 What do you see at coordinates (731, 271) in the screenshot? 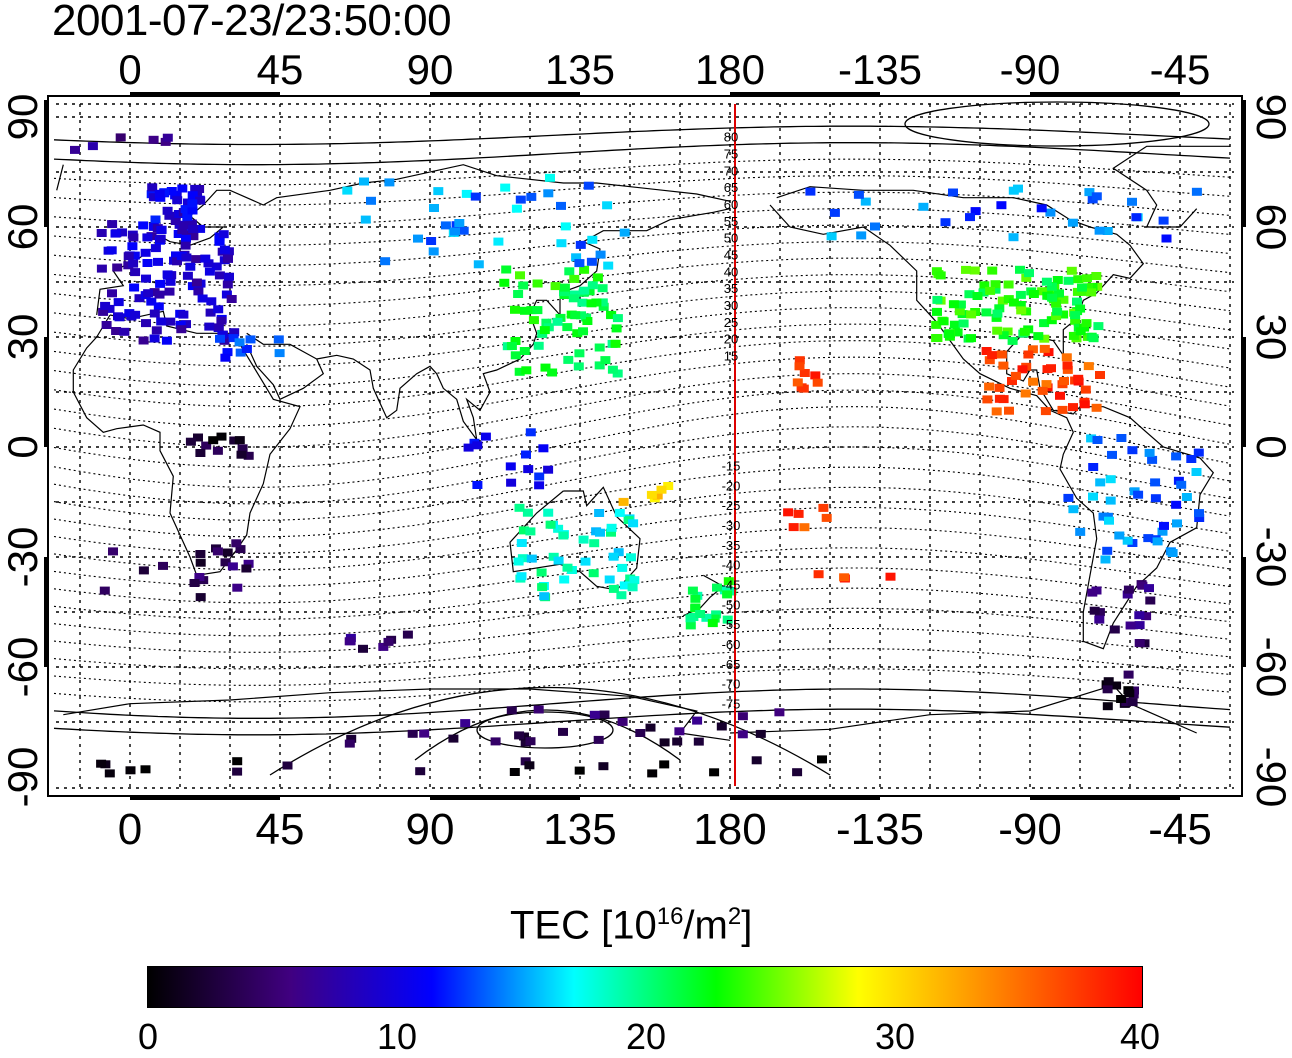
I see `magnetic-latitude-label: 40` at bounding box center [731, 271].